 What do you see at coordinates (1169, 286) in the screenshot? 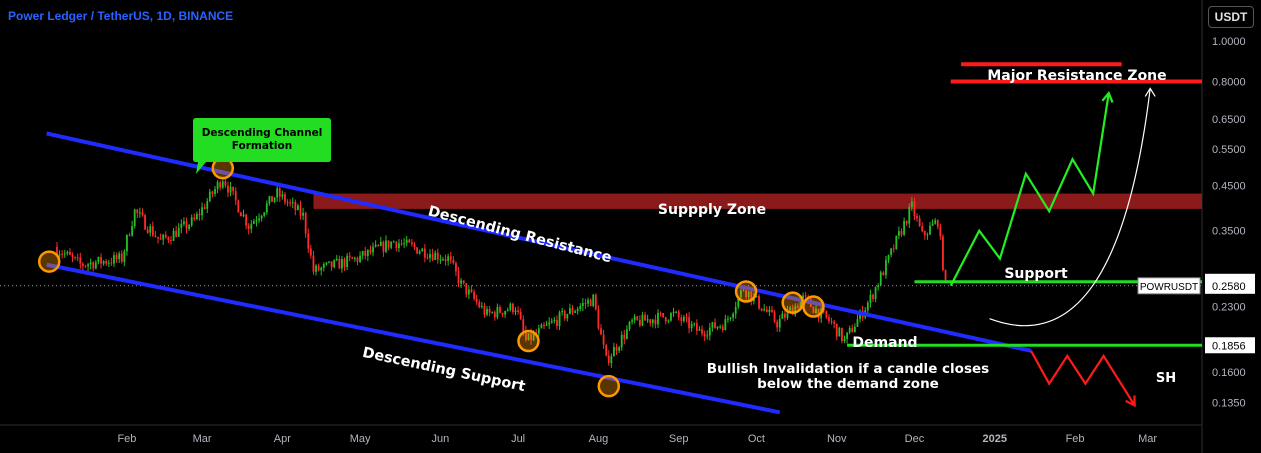
I see `symbol-tag` at bounding box center [1169, 286].